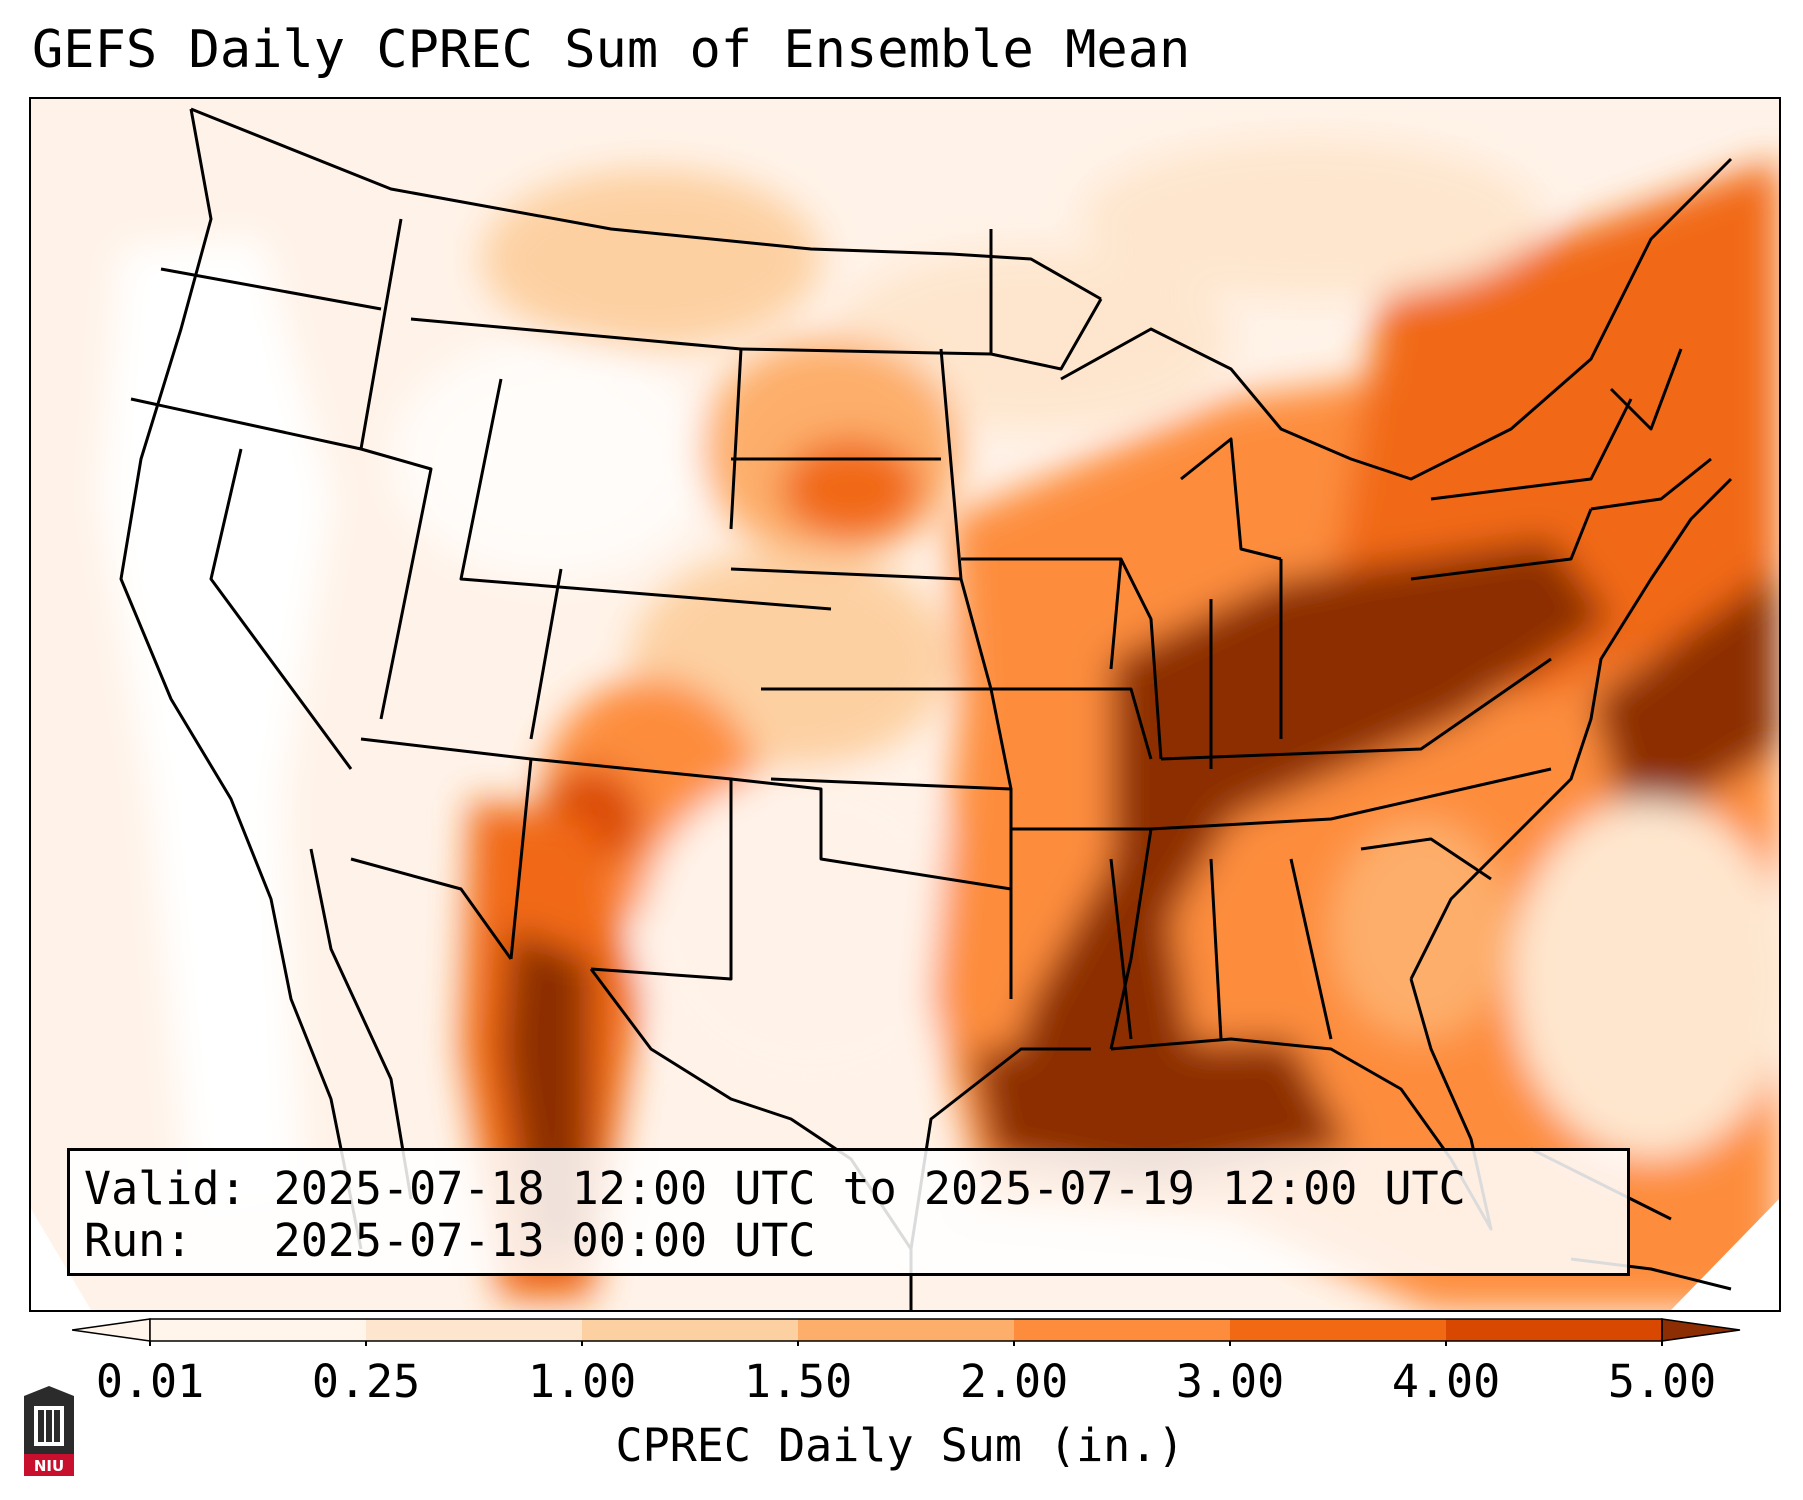  What do you see at coordinates (582, 1381) in the screenshot?
I see `colorbar-tick-label: 1.00` at bounding box center [582, 1381].